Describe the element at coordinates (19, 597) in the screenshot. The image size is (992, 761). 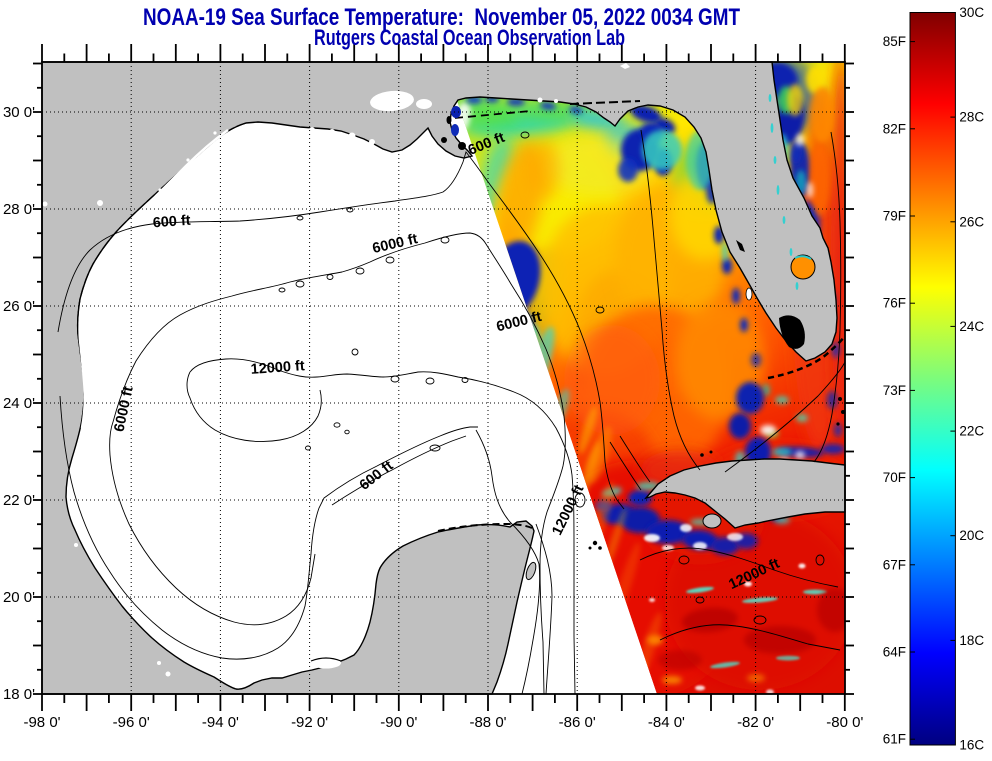
I see `svg-text: 20 0'` at that location.